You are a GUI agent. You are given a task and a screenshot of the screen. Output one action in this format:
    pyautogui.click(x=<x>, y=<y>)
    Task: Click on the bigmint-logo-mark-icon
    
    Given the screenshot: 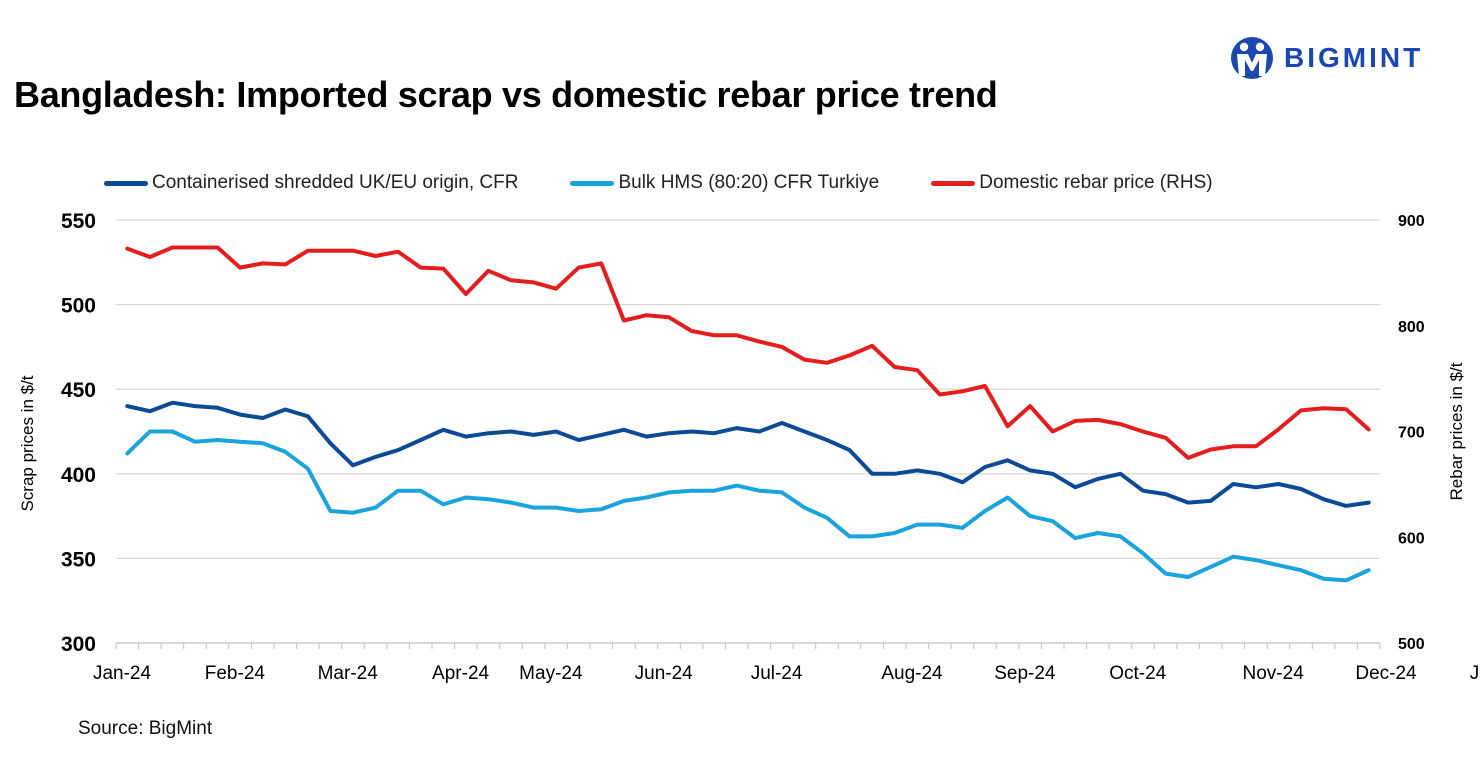 What is the action you would take?
    pyautogui.click(x=1252, y=58)
    